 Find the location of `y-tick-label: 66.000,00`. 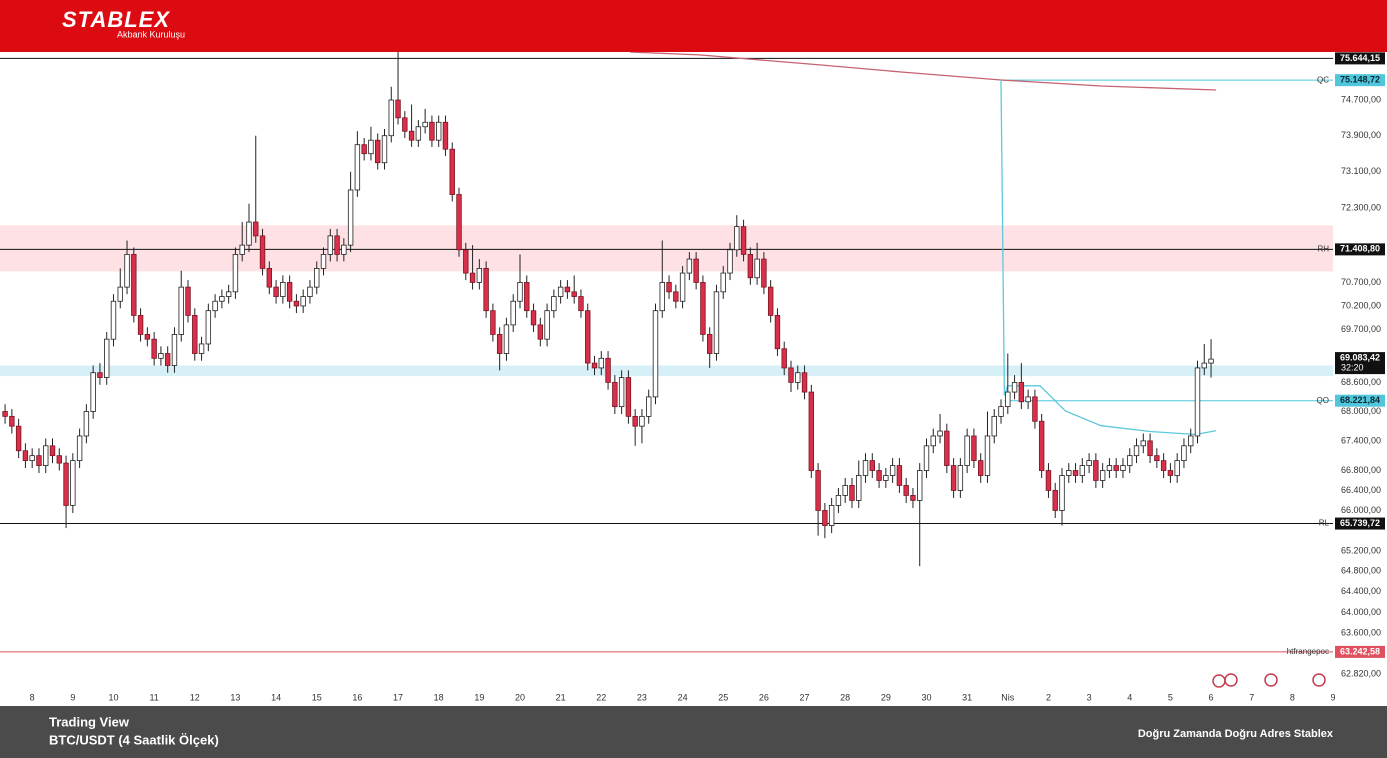

y-tick-label: 66.000,00 is located at coordinates (1361, 510).